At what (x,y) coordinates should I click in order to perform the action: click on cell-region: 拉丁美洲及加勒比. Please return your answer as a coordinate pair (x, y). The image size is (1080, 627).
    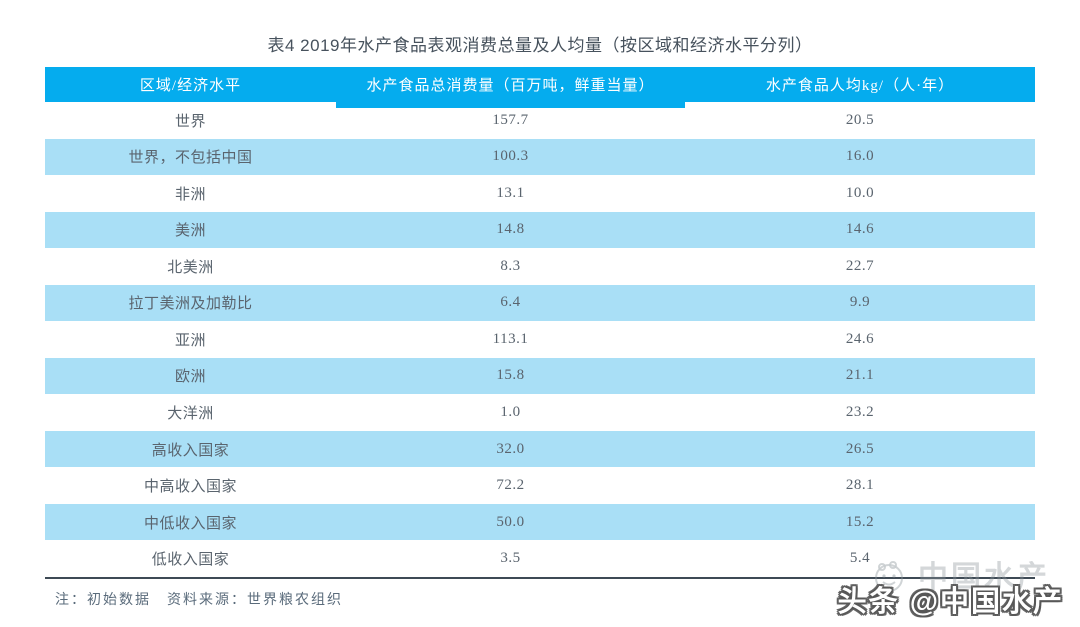
    Looking at the image, I should click on (190, 304).